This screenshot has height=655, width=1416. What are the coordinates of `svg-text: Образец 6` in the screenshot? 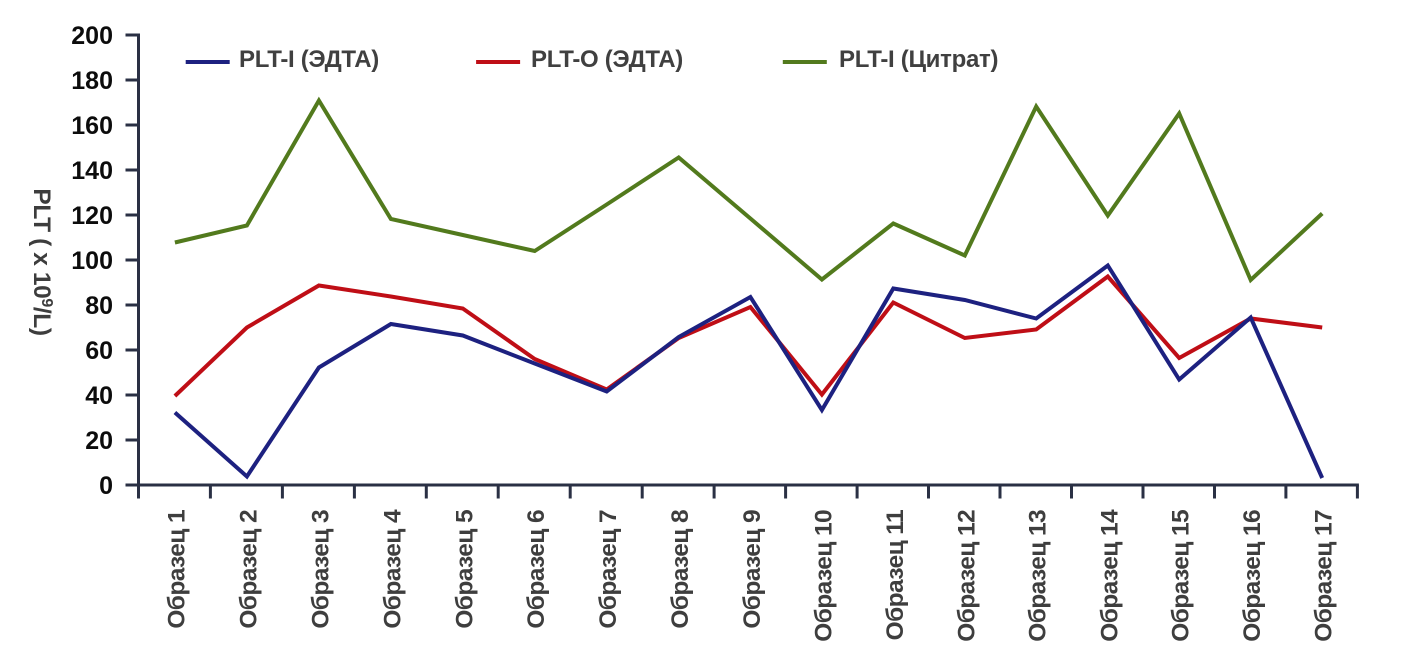 It's located at (536, 569).